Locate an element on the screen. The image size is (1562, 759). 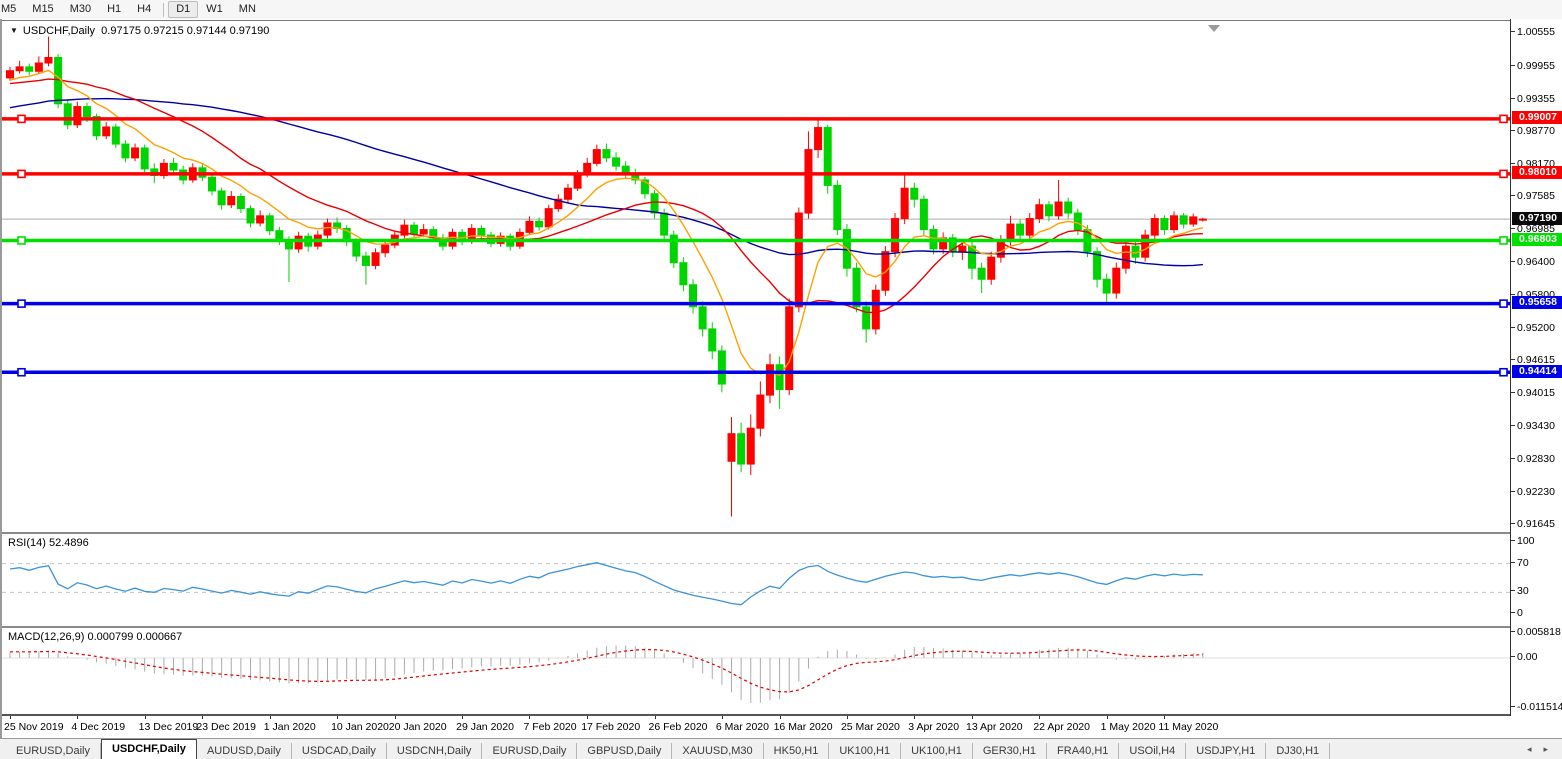
timeframe-button-h4: H4 is located at coordinates (144, 9).